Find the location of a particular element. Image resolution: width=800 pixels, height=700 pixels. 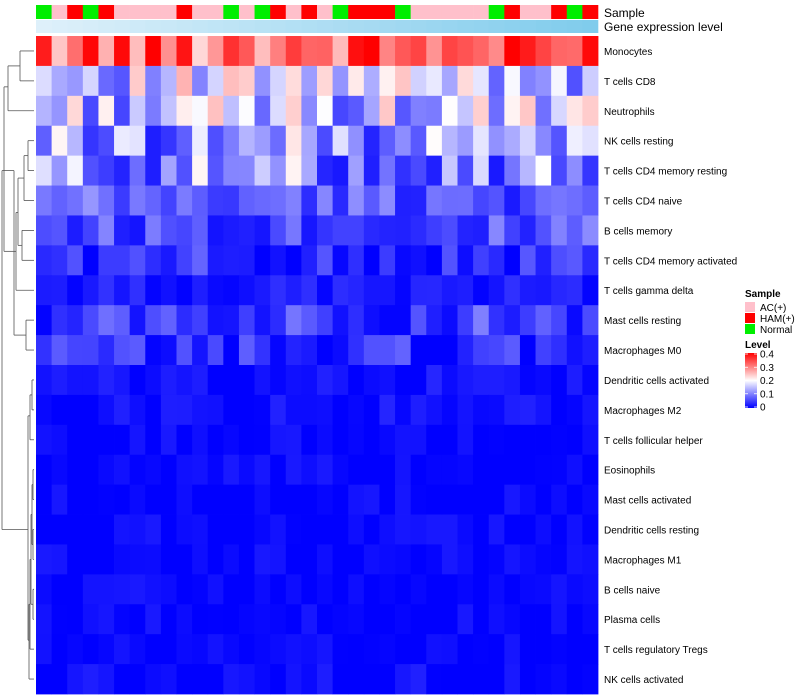

gene-expression-track-label: Gene expression level is located at coordinates (663, 27).